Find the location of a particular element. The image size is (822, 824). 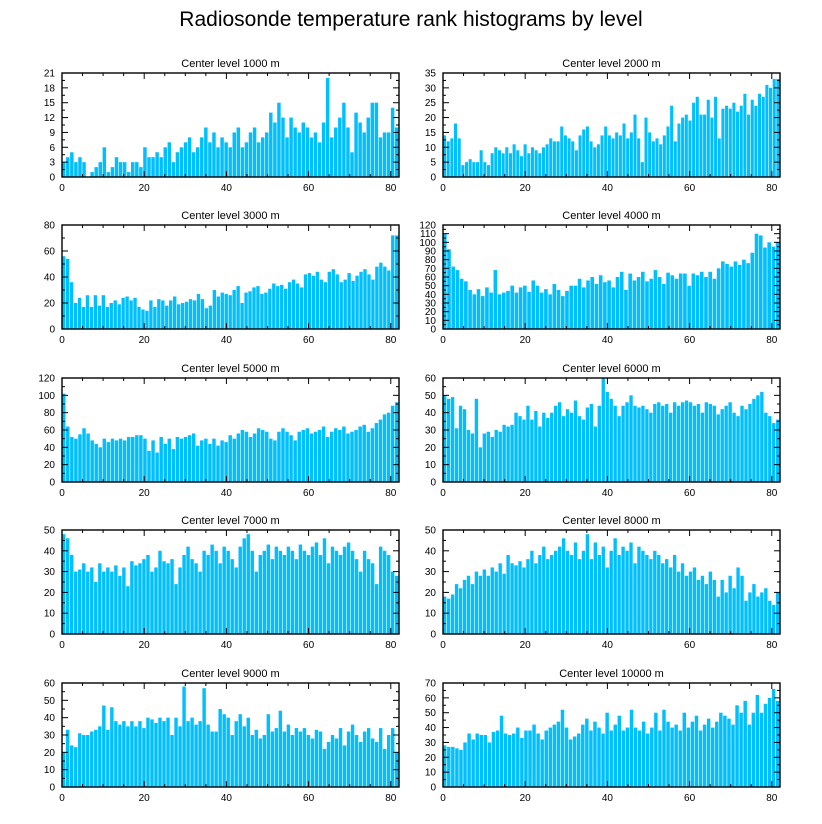

x-tick-label: 40 is located at coordinates (227, 645).